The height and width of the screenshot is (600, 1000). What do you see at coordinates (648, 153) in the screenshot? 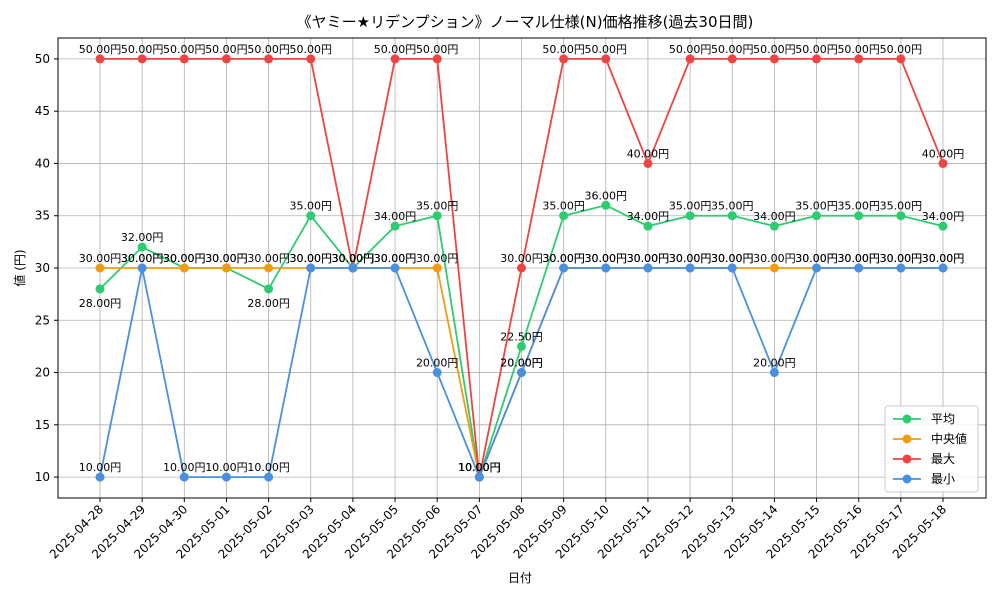
I see `data-label: 40.00円` at bounding box center [648, 153].